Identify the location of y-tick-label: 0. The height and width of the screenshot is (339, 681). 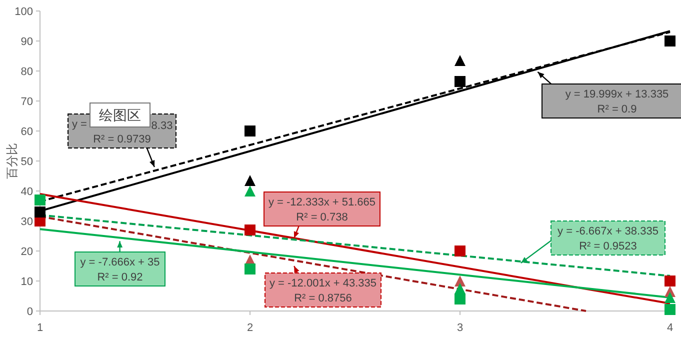
(29, 312).